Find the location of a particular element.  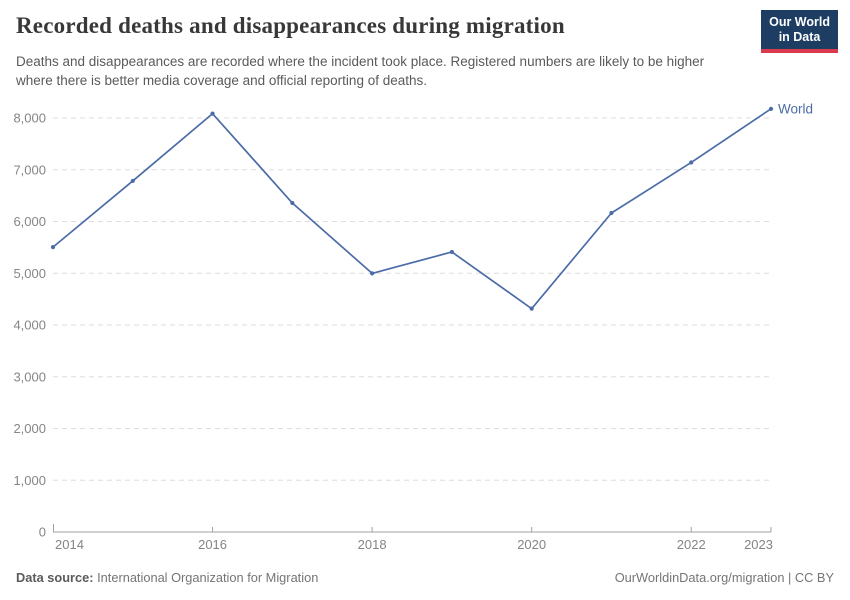

data-source-value: International Organization for Migration is located at coordinates (208, 577).